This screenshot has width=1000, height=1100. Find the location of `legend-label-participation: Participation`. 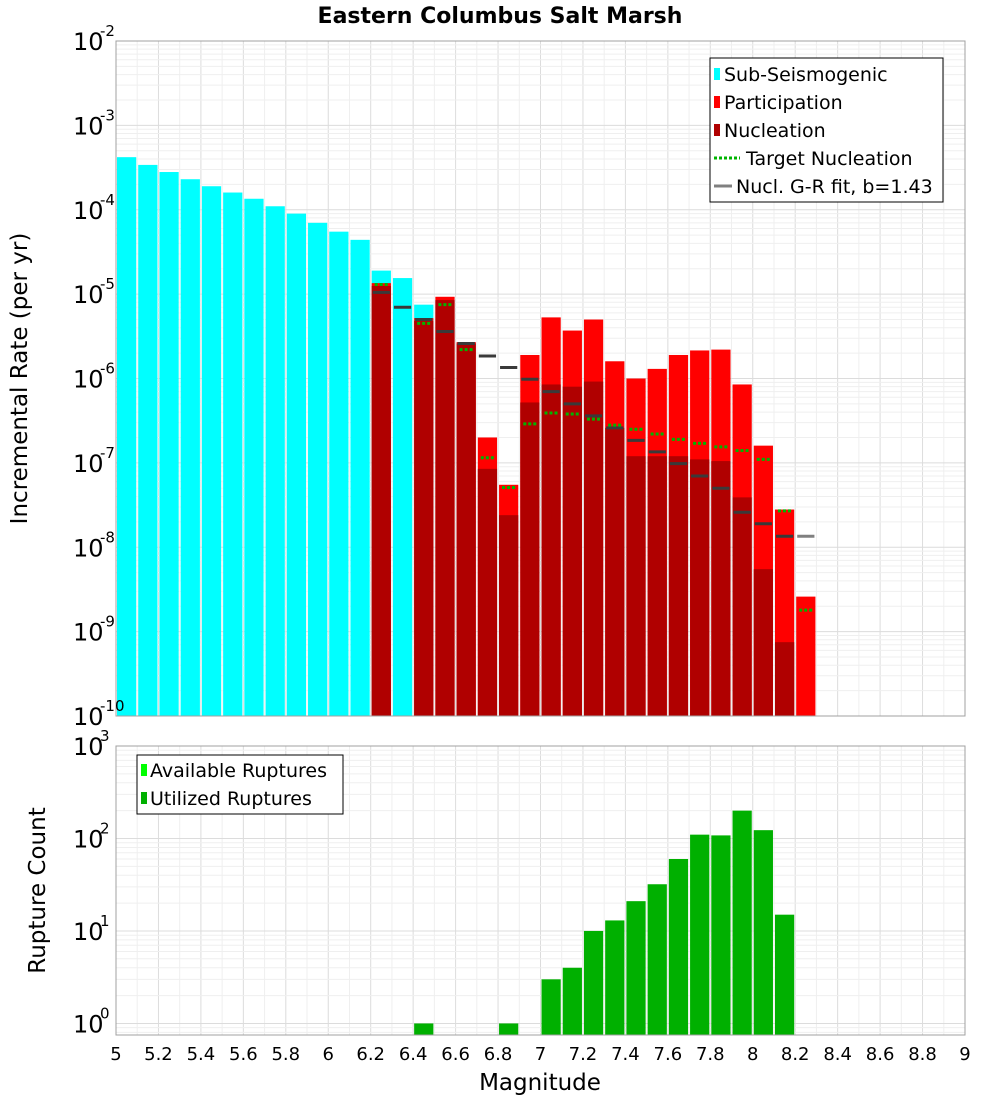

legend-label-participation: Participation is located at coordinates (783, 103).